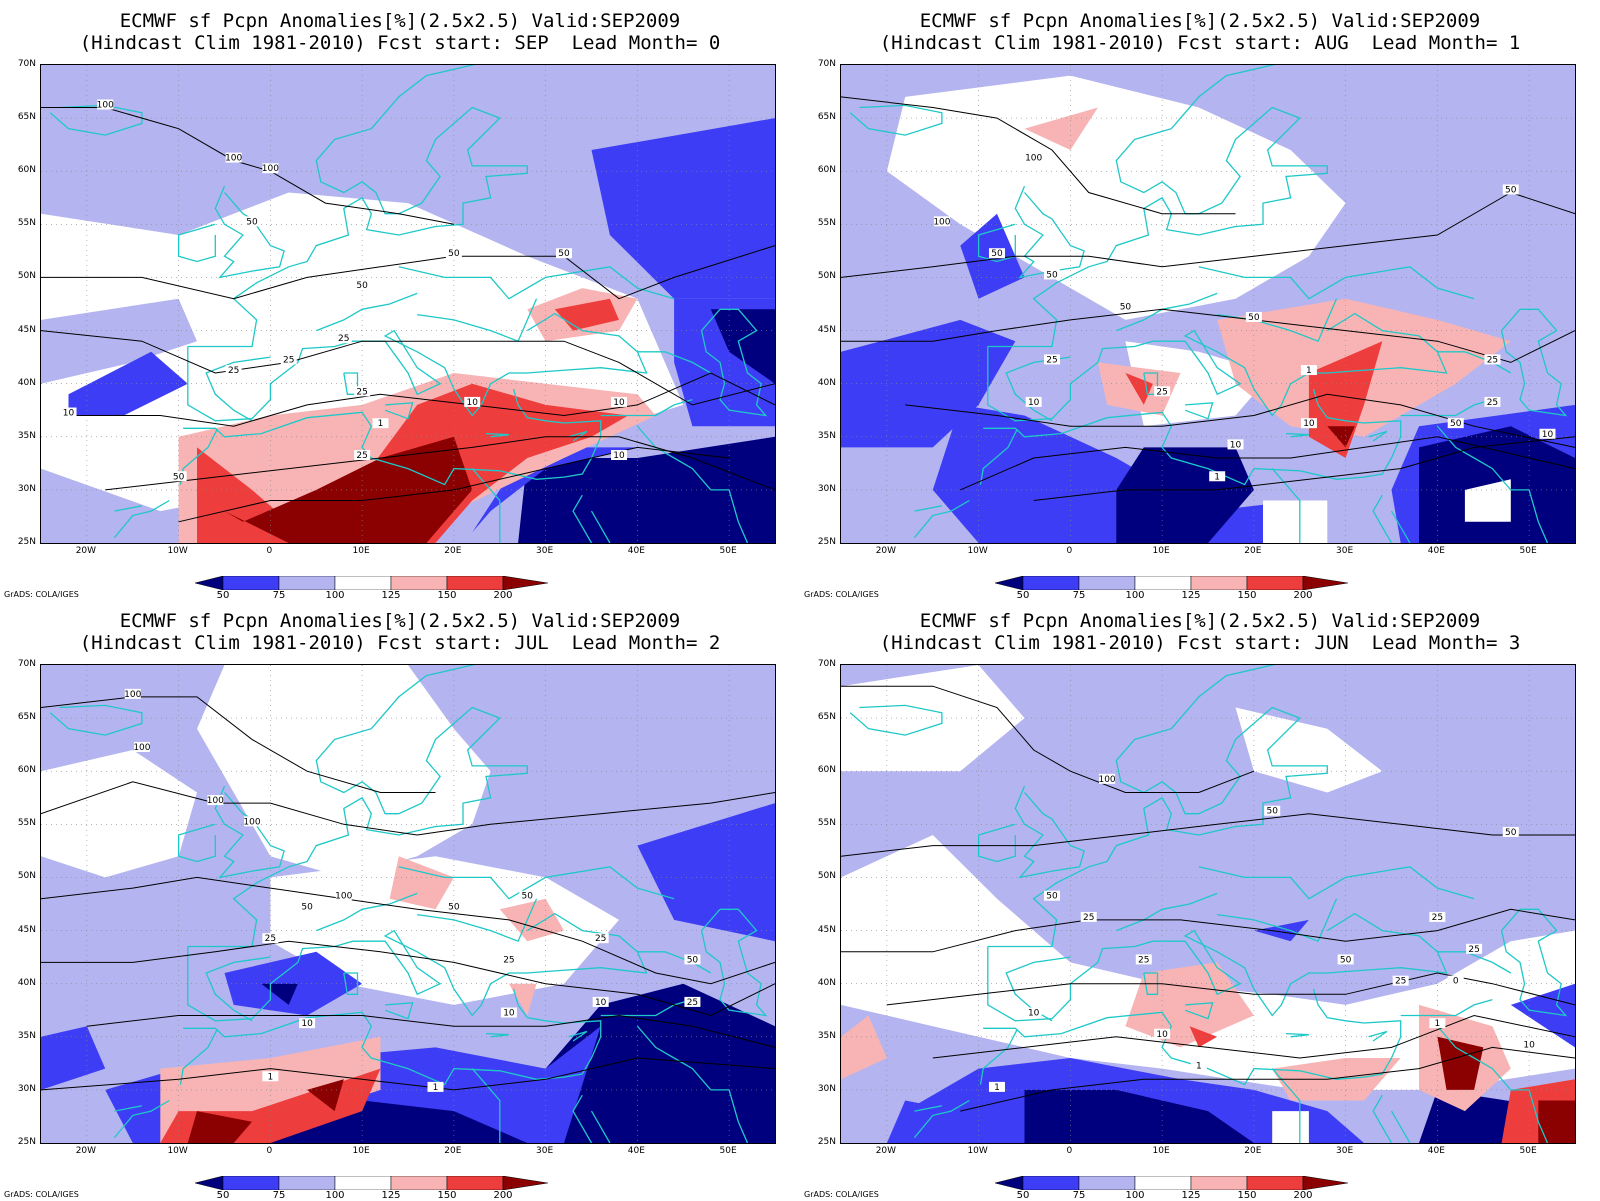  I want to click on latitude-label: 65N, so click(826, 117).